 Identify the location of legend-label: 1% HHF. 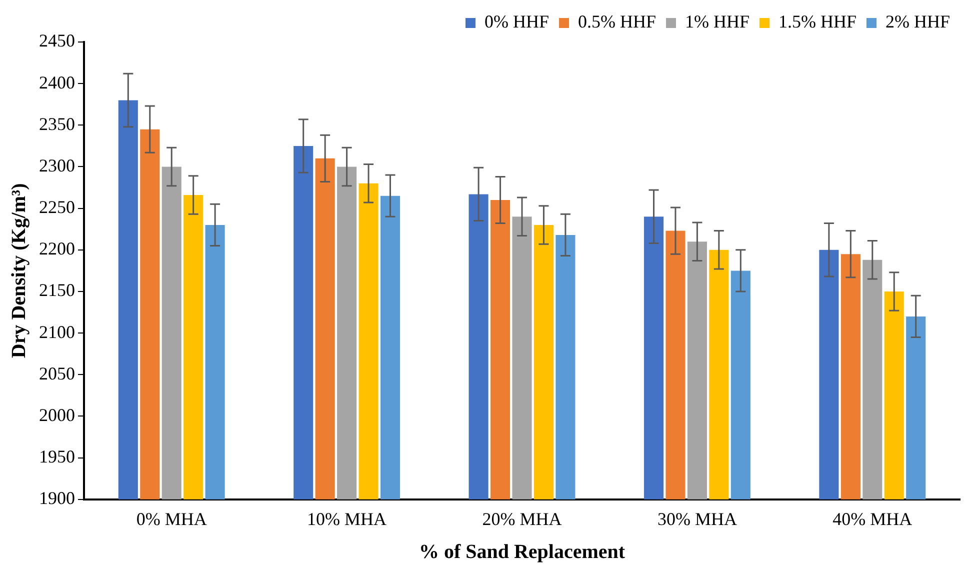
(717, 22).